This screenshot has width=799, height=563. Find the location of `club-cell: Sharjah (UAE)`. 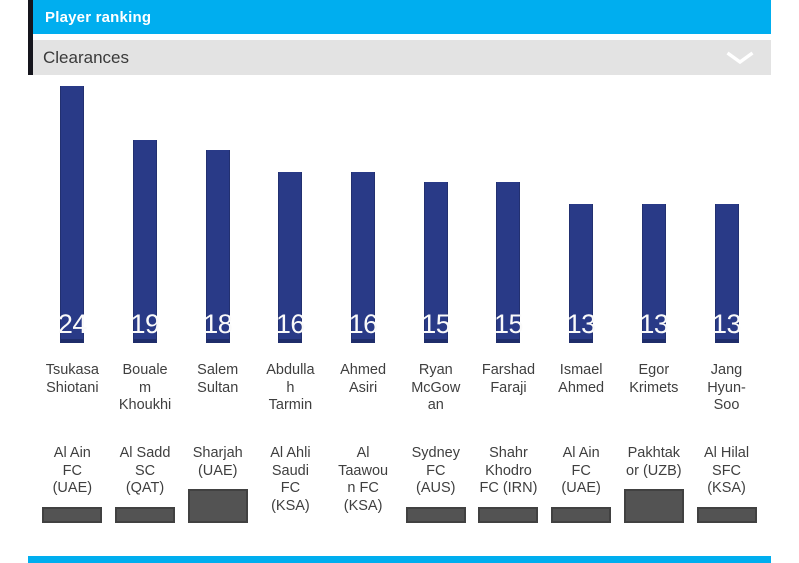

club-cell: Sharjah (UAE) is located at coordinates (217, 484).